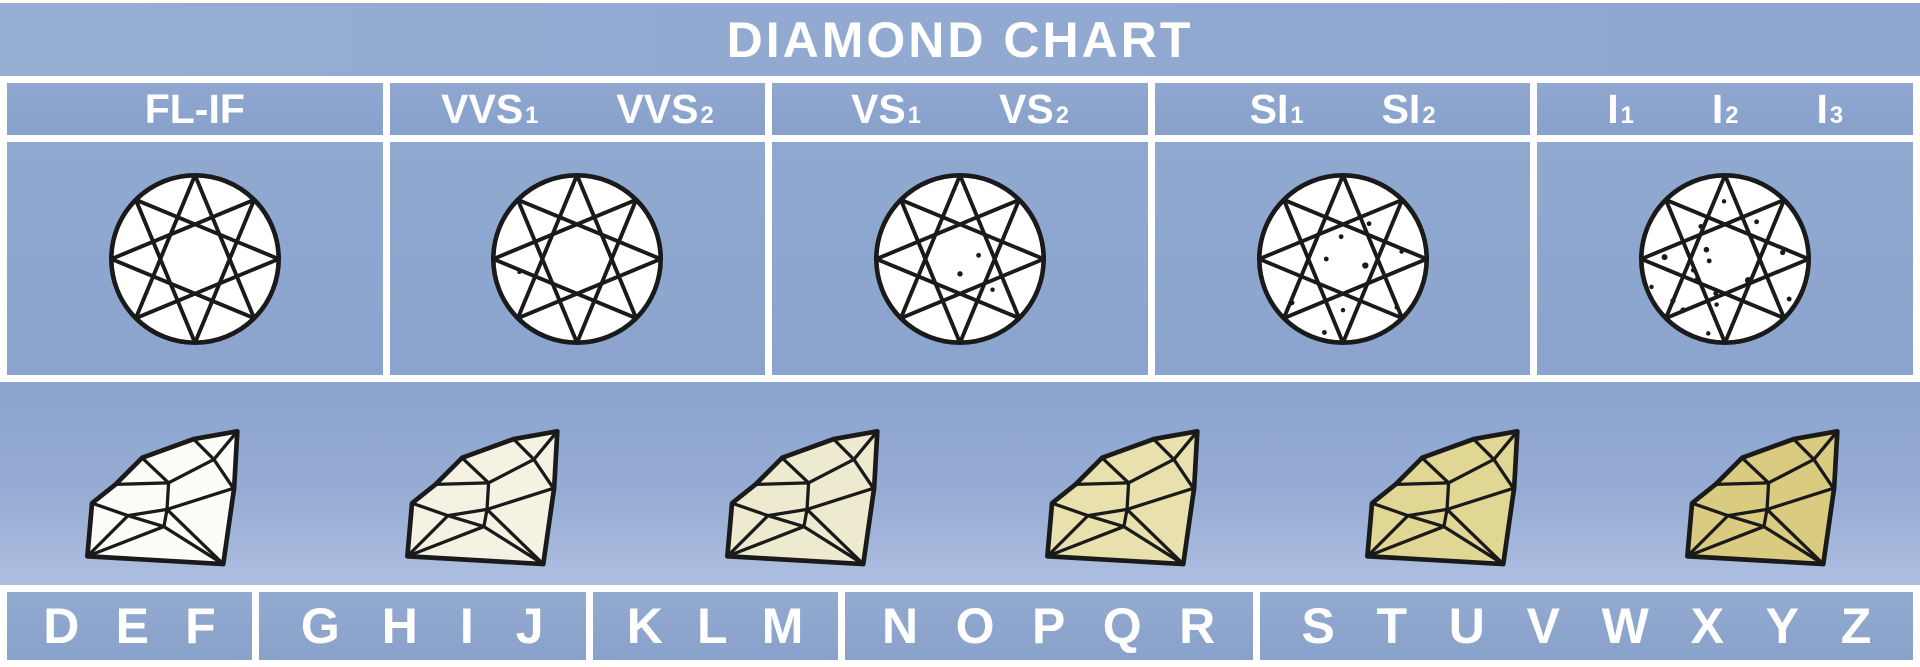 The height and width of the screenshot is (667, 1920). I want to click on diamond-top-view-icon-i, so click(1725, 258).